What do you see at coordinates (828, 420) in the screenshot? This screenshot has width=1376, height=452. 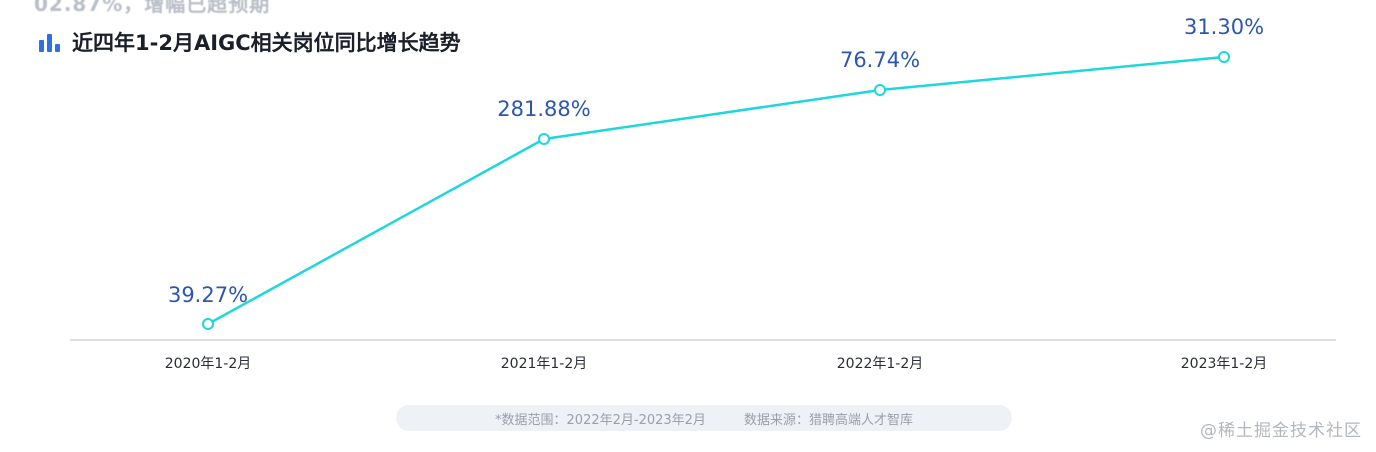 I see `data-source-note: 数据来源：猎聘高端人才智库` at bounding box center [828, 420].